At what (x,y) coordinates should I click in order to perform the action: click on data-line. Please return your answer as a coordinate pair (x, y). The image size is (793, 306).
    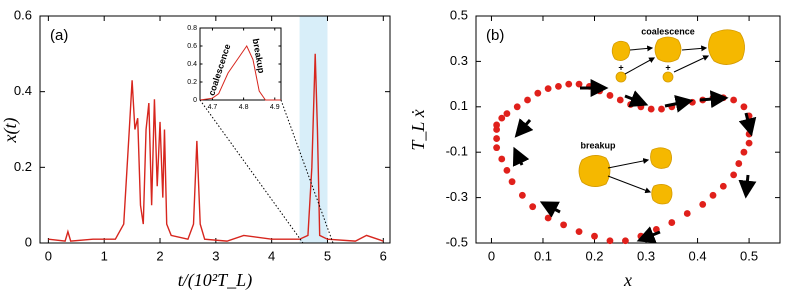
    Looking at the image, I should click on (240, 72).